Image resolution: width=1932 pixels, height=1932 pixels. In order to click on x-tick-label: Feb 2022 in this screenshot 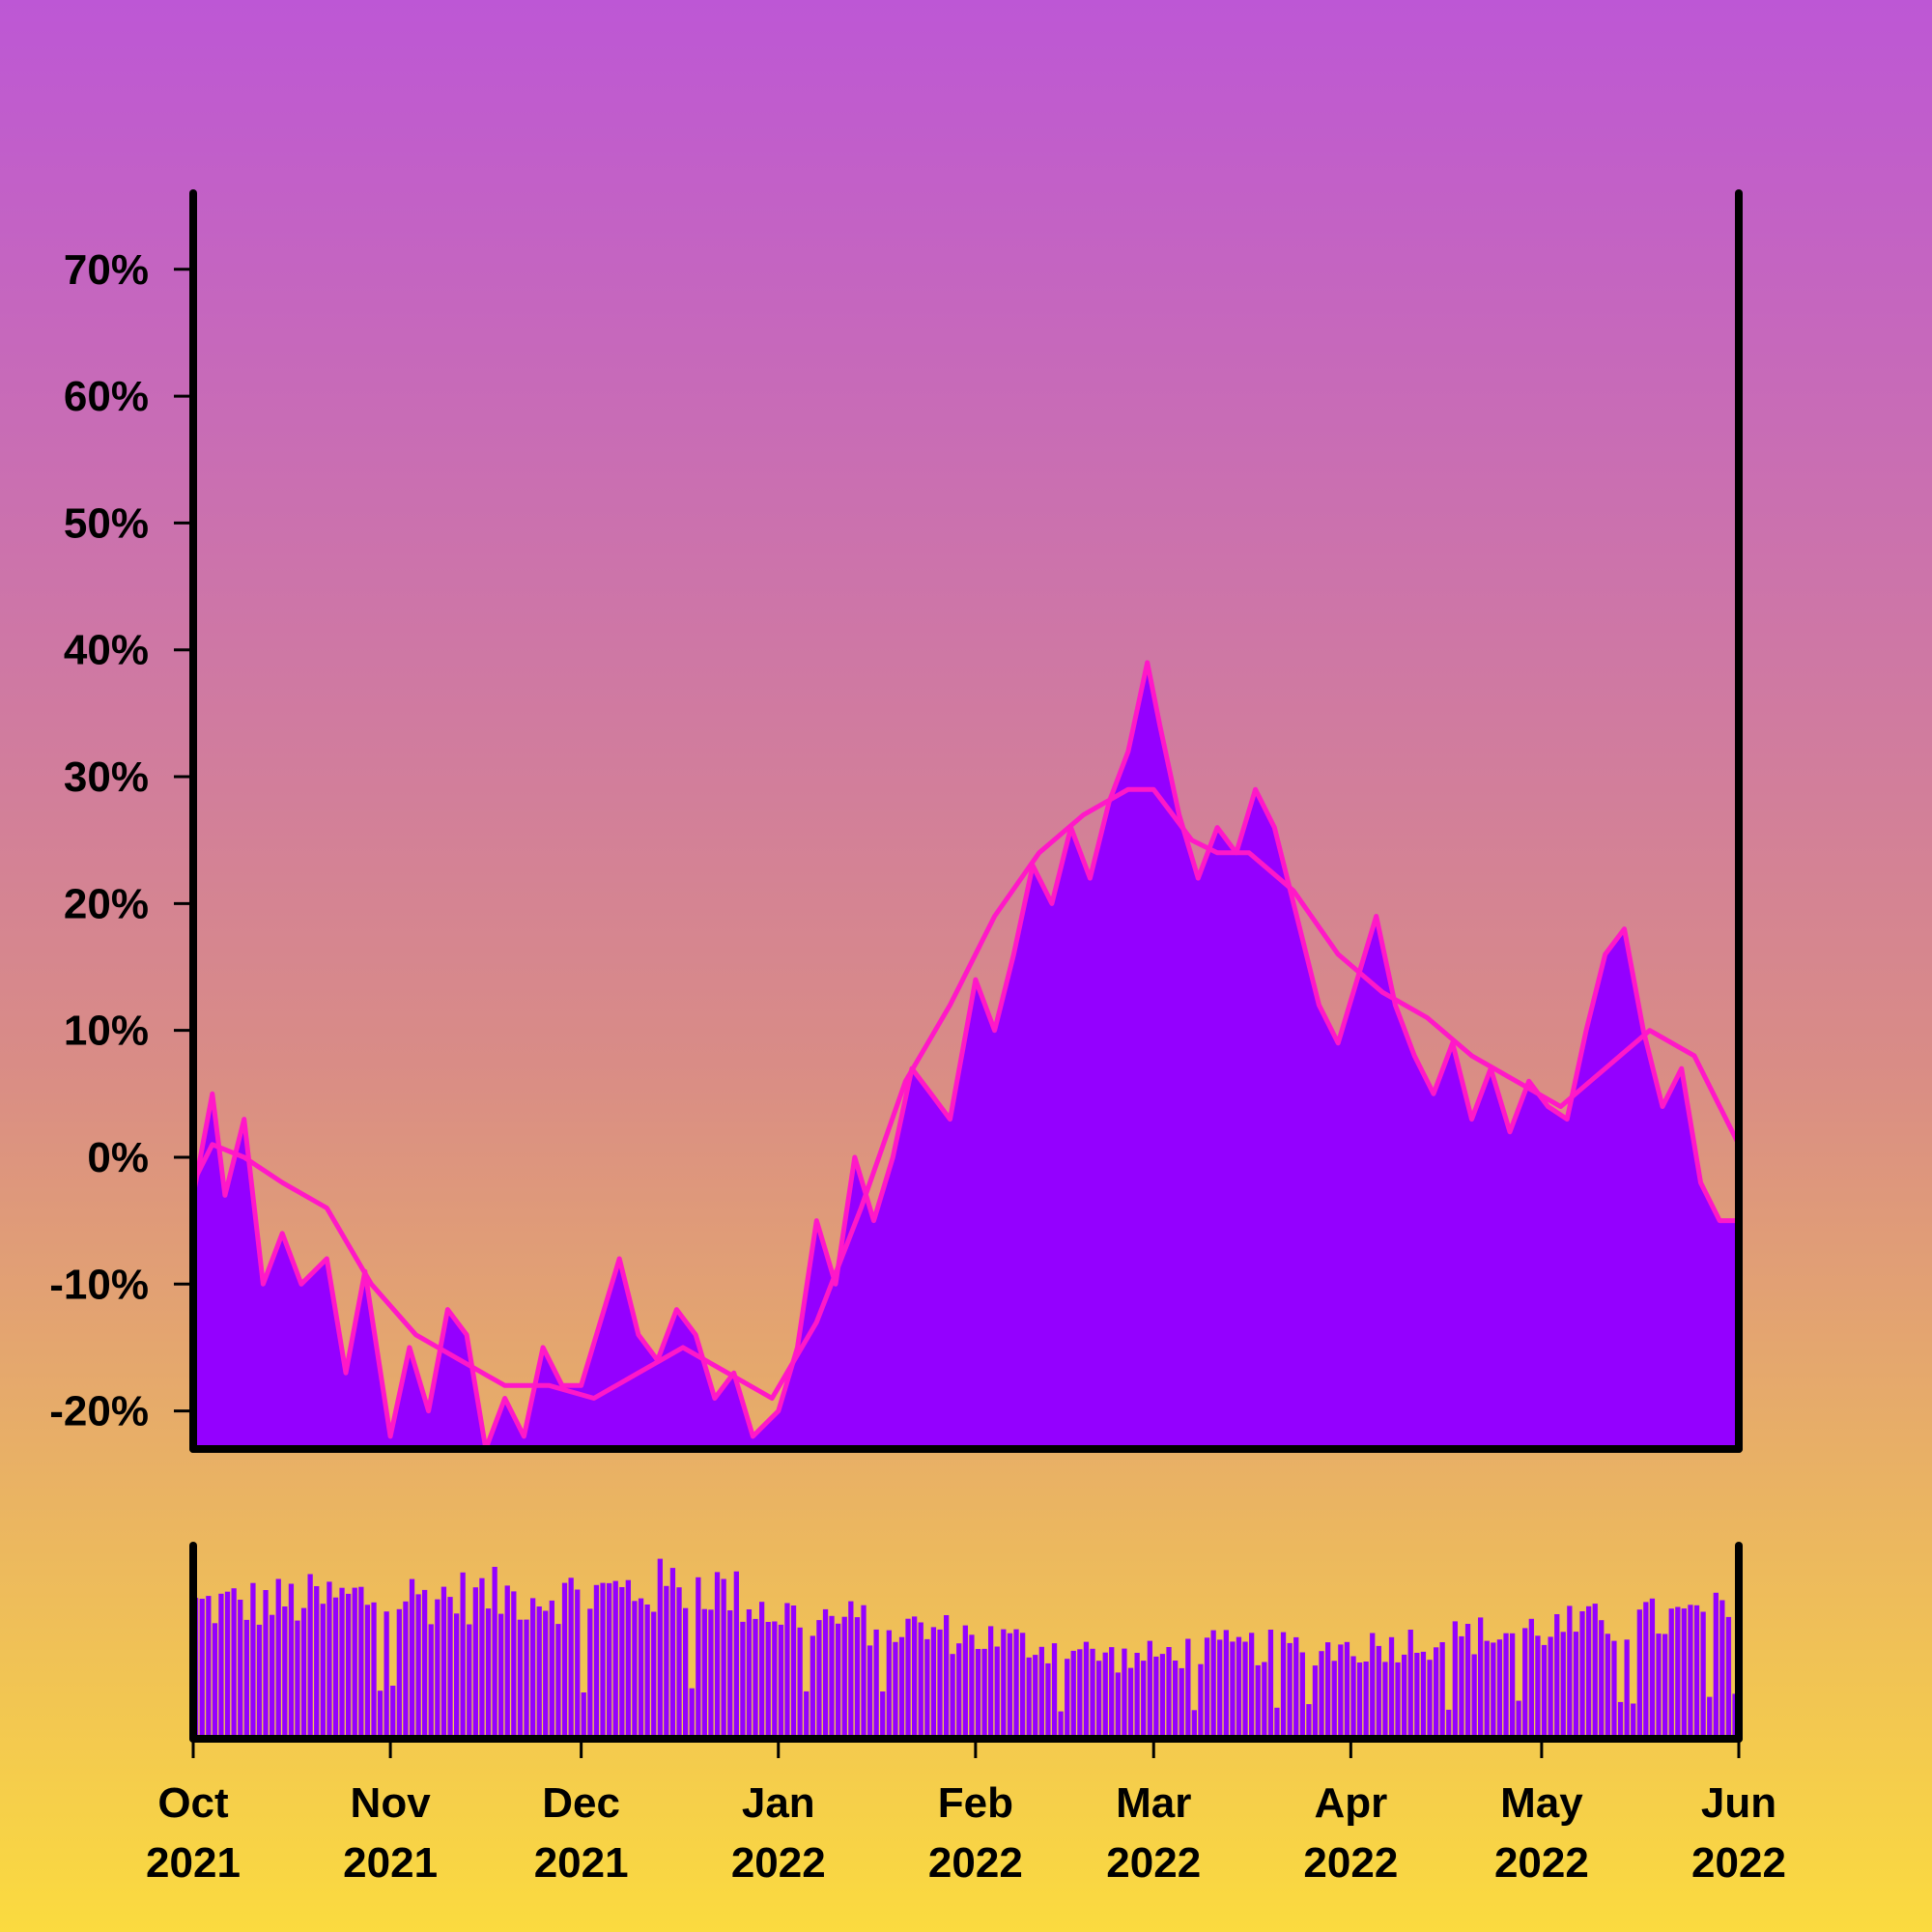, I will do `click(975, 1833)`.